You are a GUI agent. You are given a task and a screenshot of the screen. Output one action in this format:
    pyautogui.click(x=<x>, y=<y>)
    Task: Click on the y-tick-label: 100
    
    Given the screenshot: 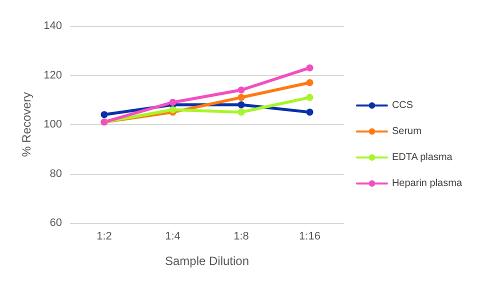 What is the action you would take?
    pyautogui.click(x=53, y=124)
    